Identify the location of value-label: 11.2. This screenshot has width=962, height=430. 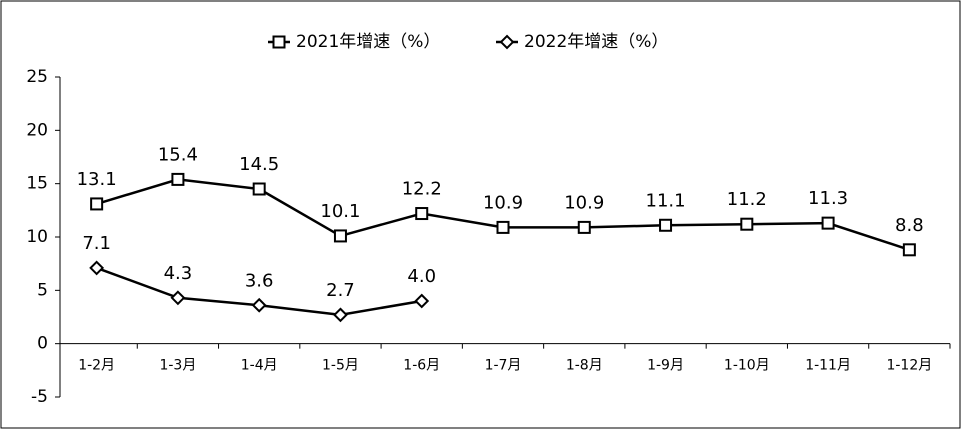
(747, 199).